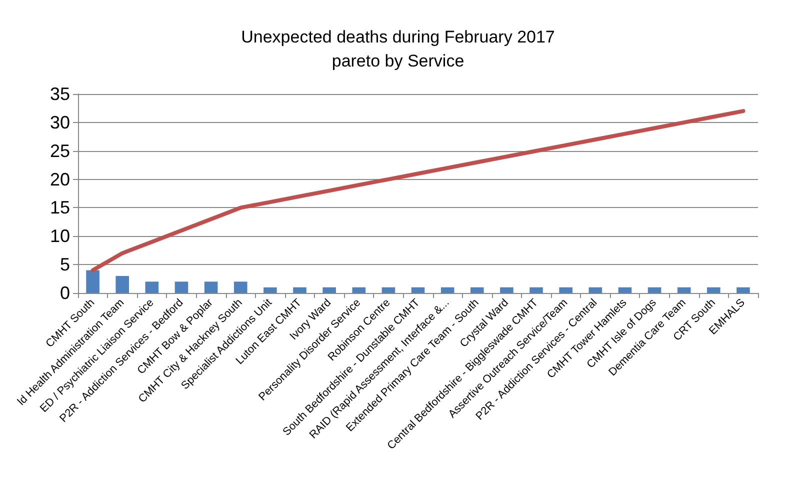  I want to click on y-tick-label: 15, so click(60, 208).